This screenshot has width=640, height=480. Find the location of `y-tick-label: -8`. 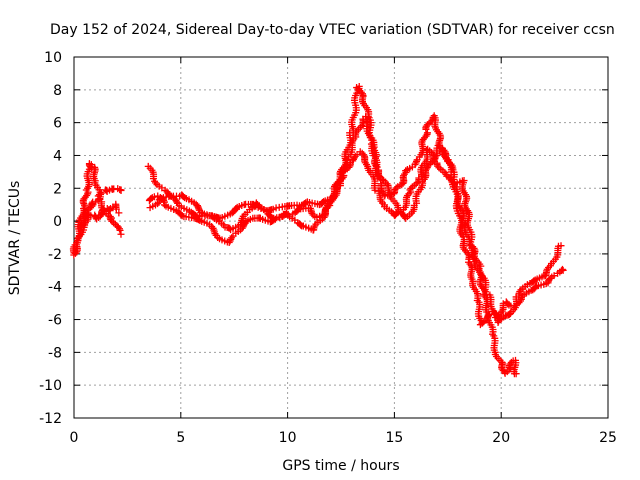

y-tick-label: -8 is located at coordinates (55, 353).